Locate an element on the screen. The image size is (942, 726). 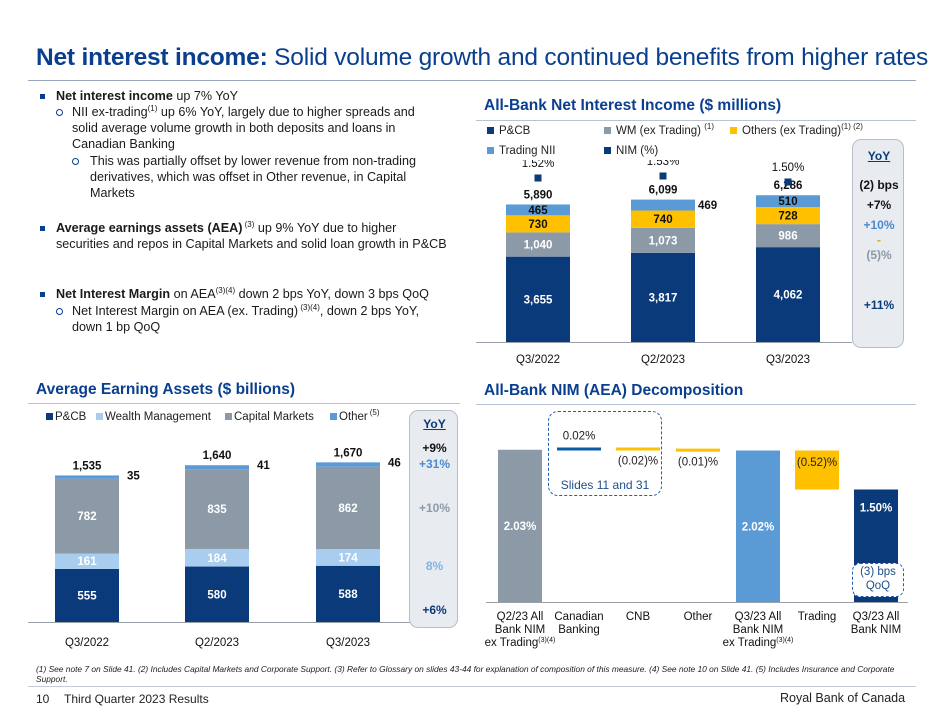
nii-total-label: 5,890 is located at coordinates (538, 195).